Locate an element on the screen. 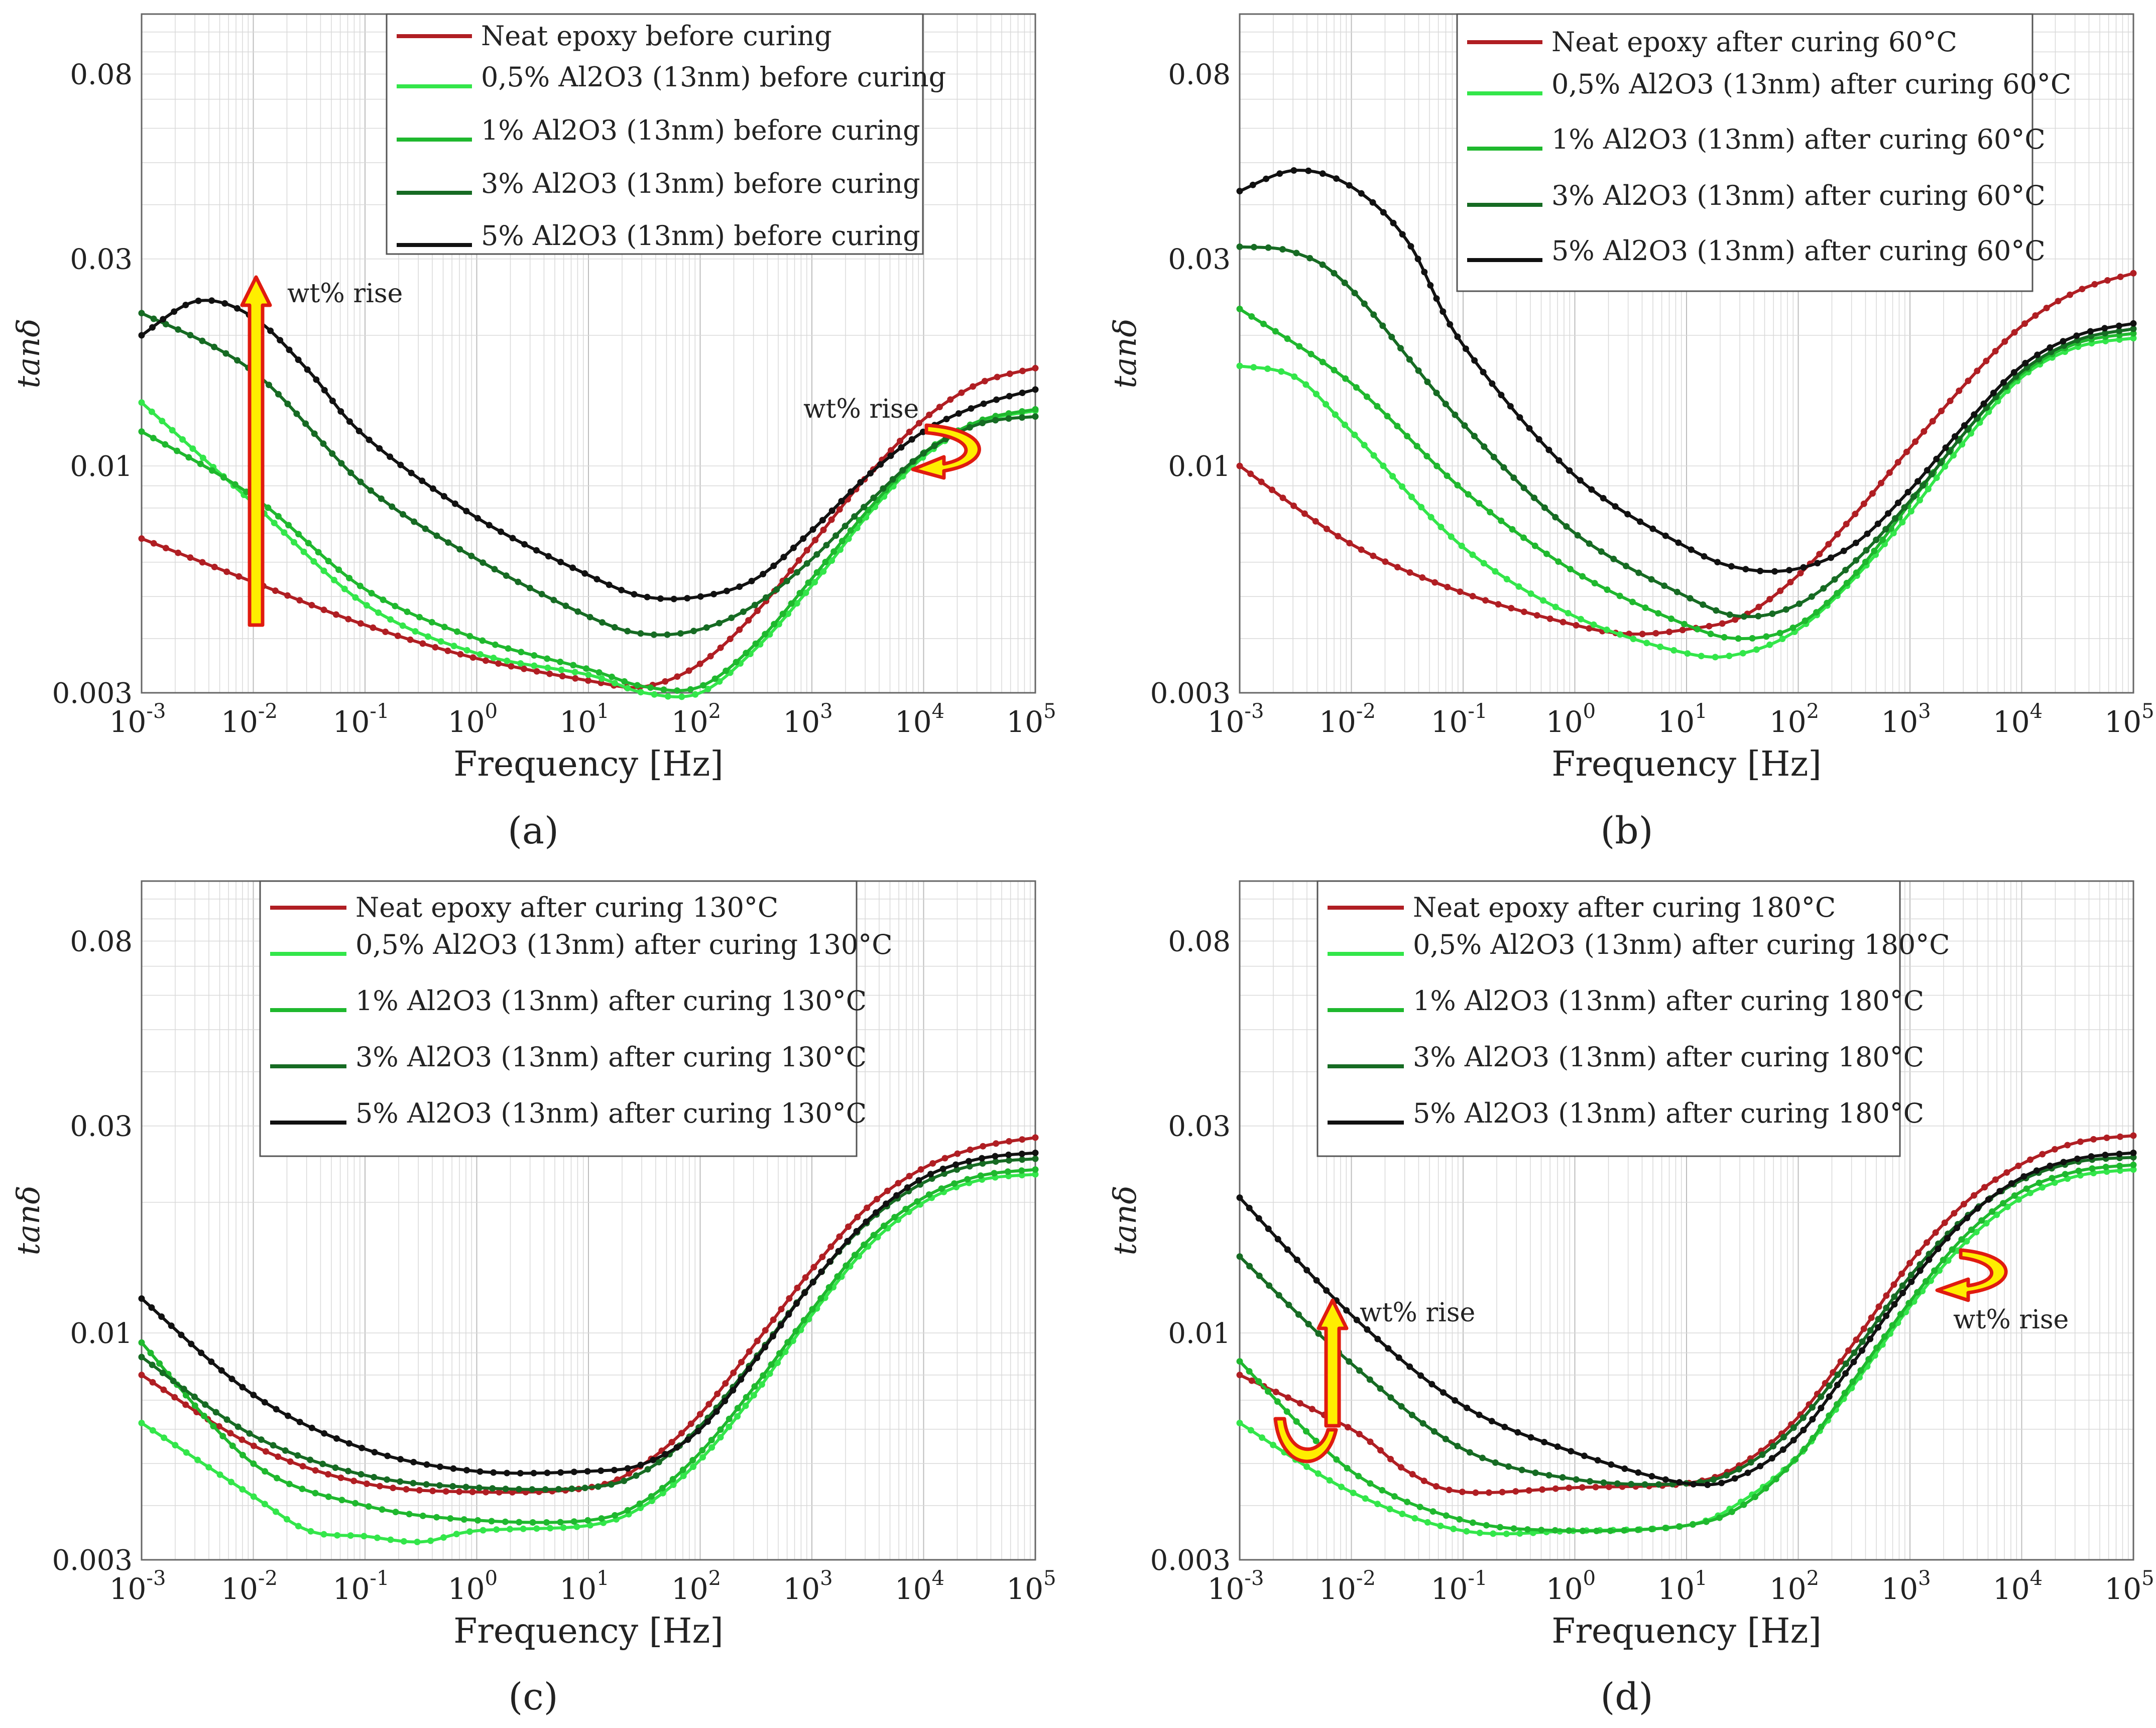 The width and height of the screenshot is (2156, 1728). curl-arrow-icon is located at coordinates (1971, 1275).